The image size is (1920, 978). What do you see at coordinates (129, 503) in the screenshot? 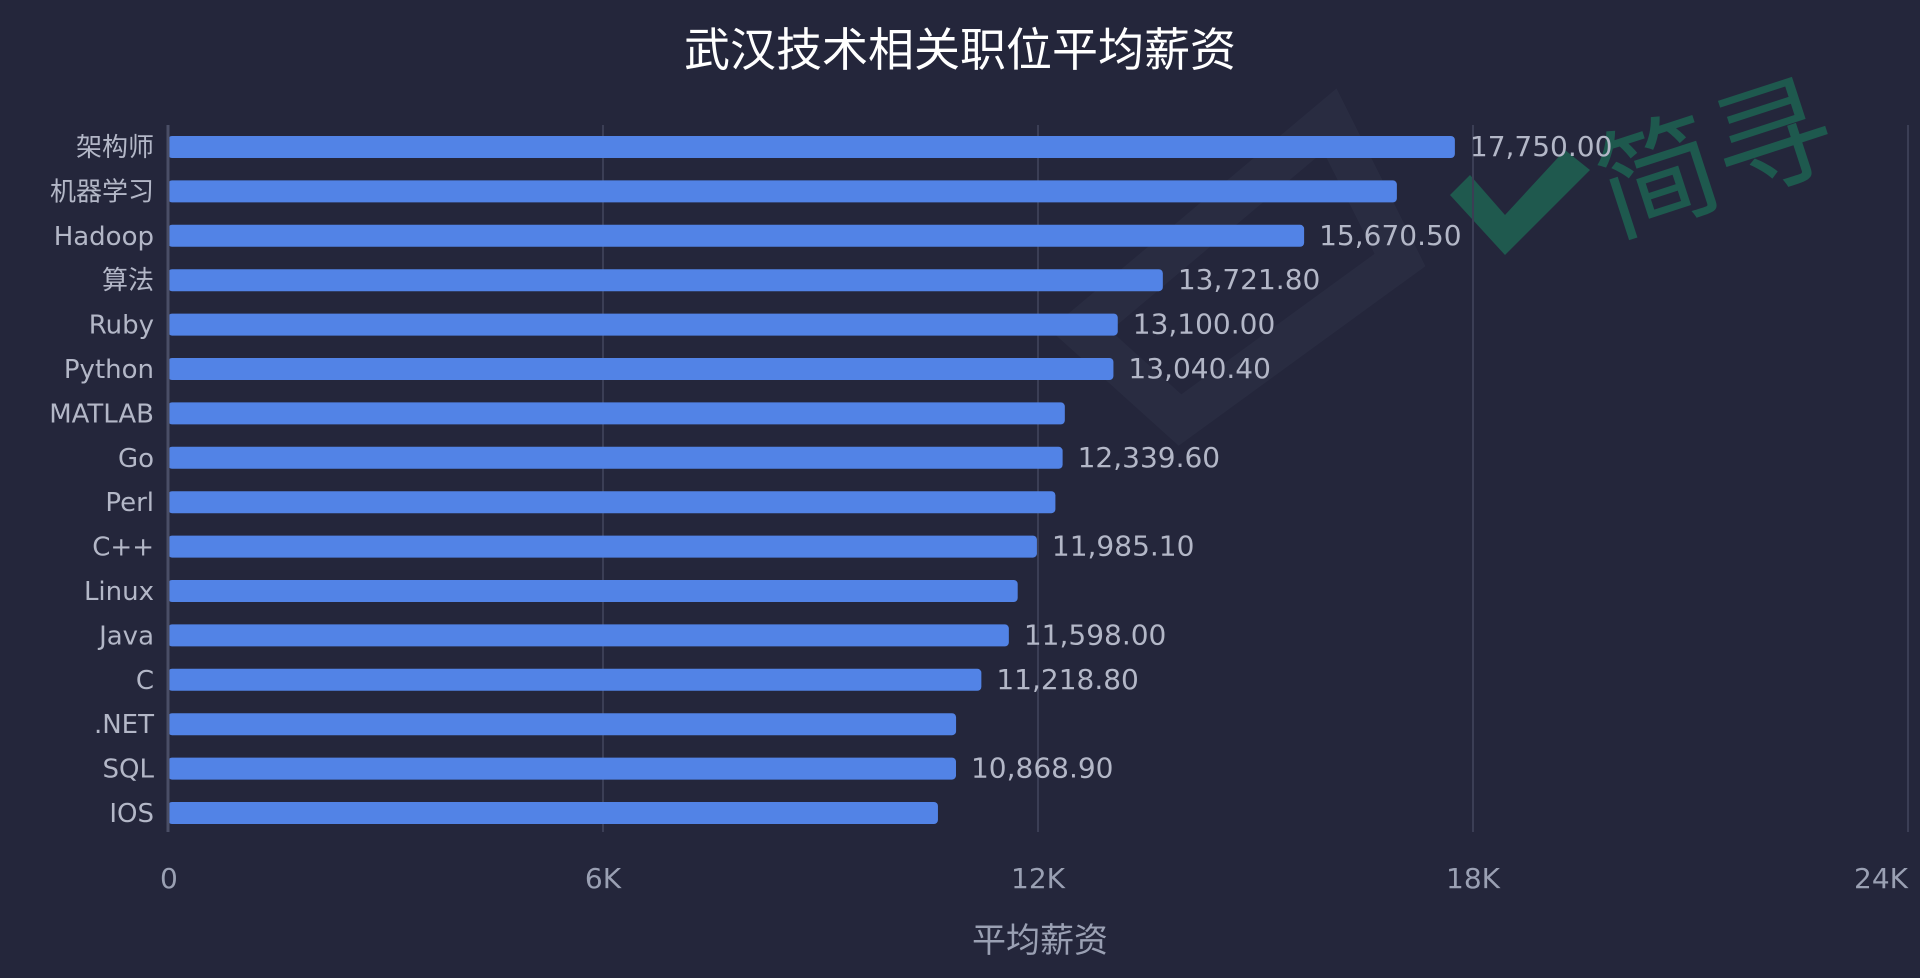
I see `category-label: Perl` at bounding box center [129, 503].